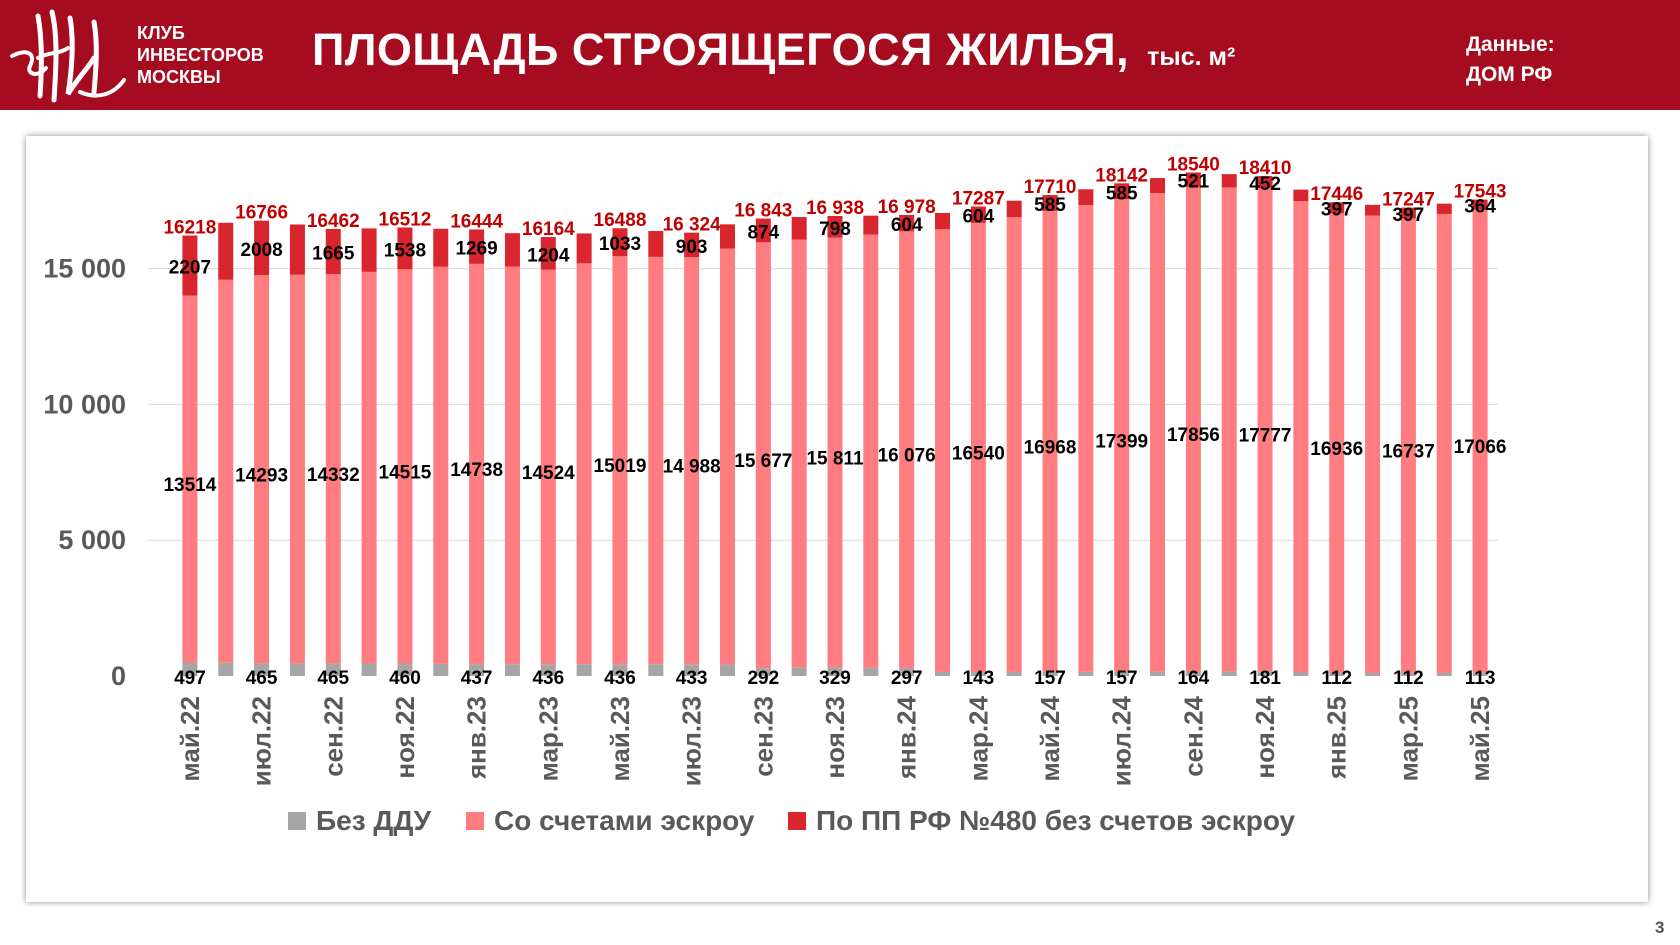  What do you see at coordinates (1193, 735) in the screenshot?
I see `x-tick-label: сен.24` at bounding box center [1193, 735].